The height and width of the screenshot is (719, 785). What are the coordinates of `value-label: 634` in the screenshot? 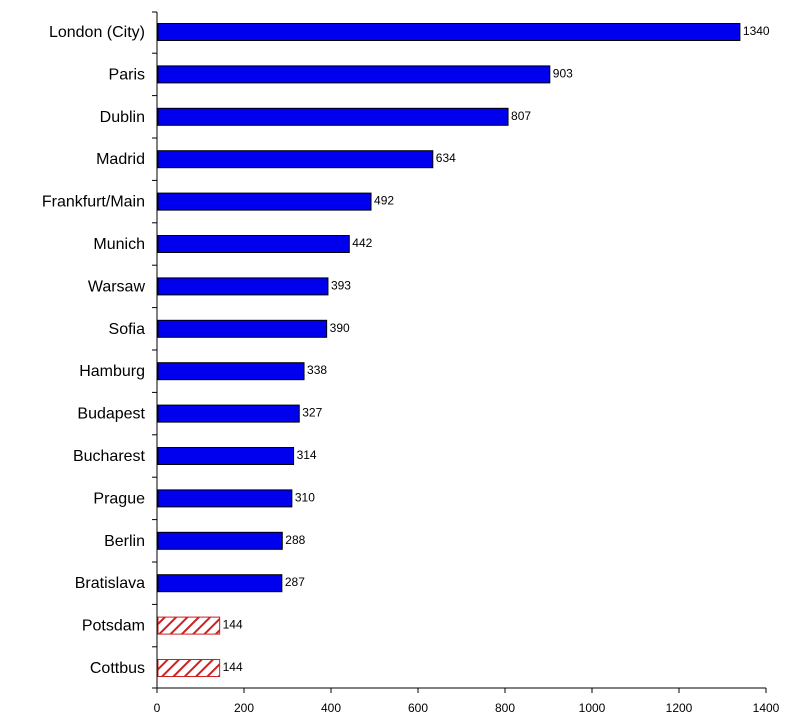 It's located at (446, 158).